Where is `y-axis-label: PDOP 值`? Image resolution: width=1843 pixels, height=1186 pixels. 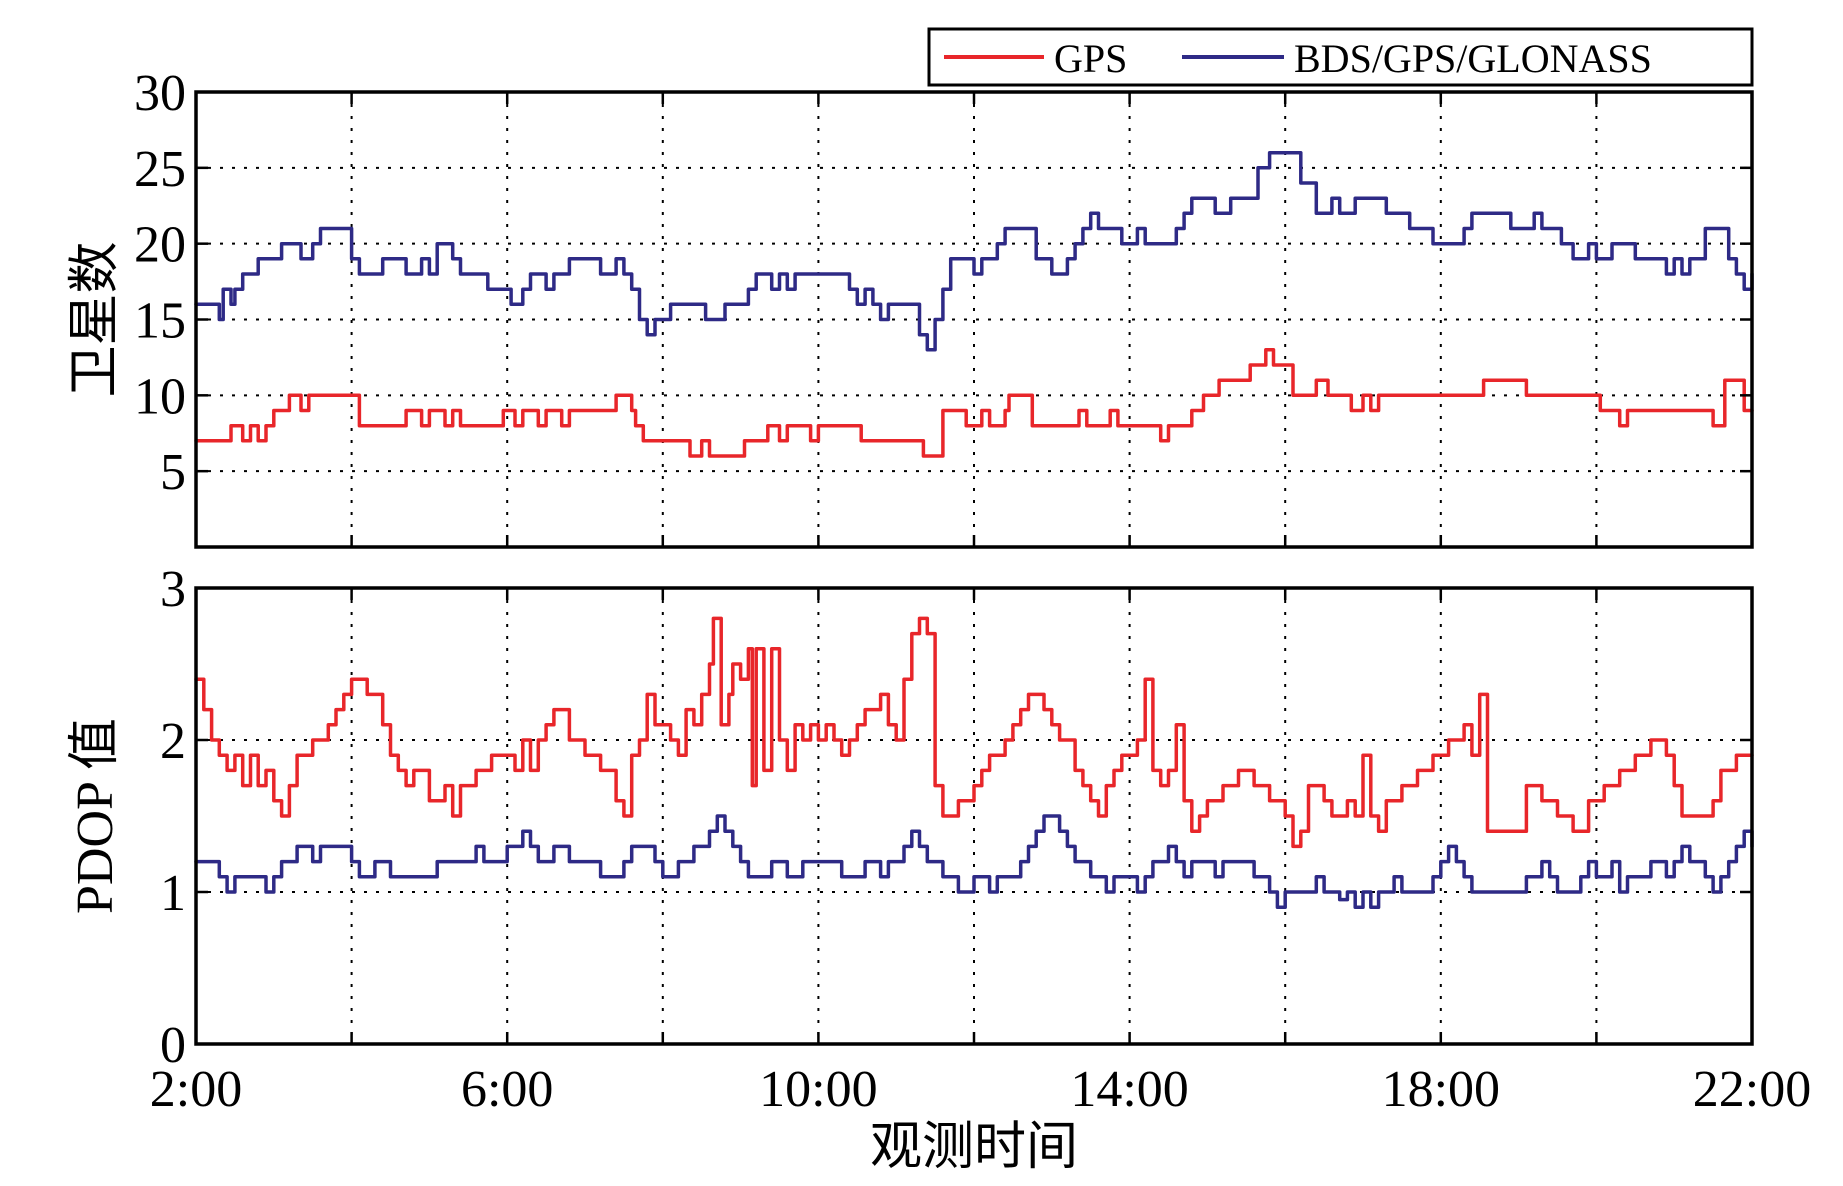 y-axis-label: PDOP 值 is located at coordinates (95, 816).